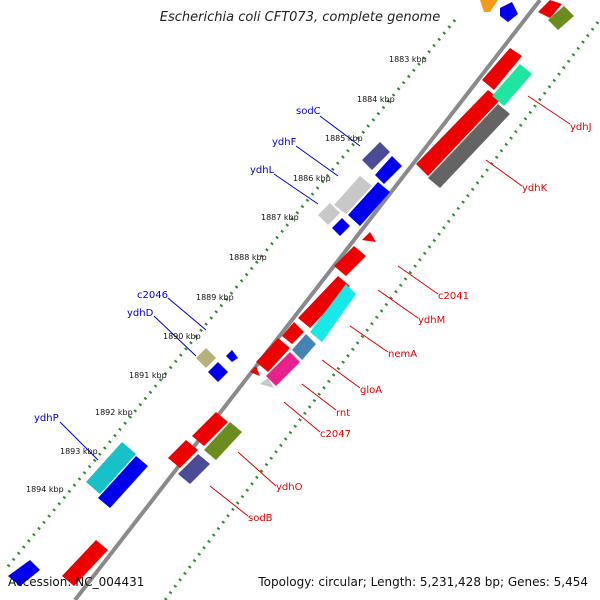 Image resolution: width=600 pixels, height=600 pixels. Describe the element at coordinates (431, 320) in the screenshot. I see `gene-label-ydhM: ydhM` at that location.